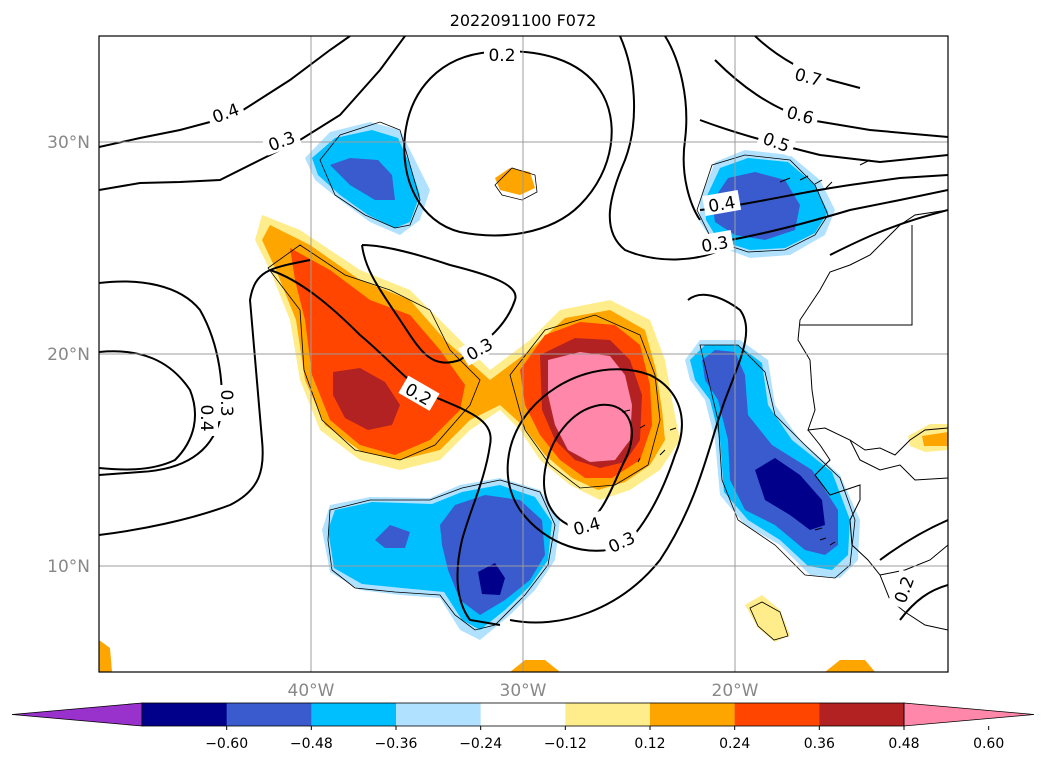 This screenshot has width=1047, height=765. What do you see at coordinates (392, 536) in the screenshot?
I see `sw-small-royal` at bounding box center [392, 536].